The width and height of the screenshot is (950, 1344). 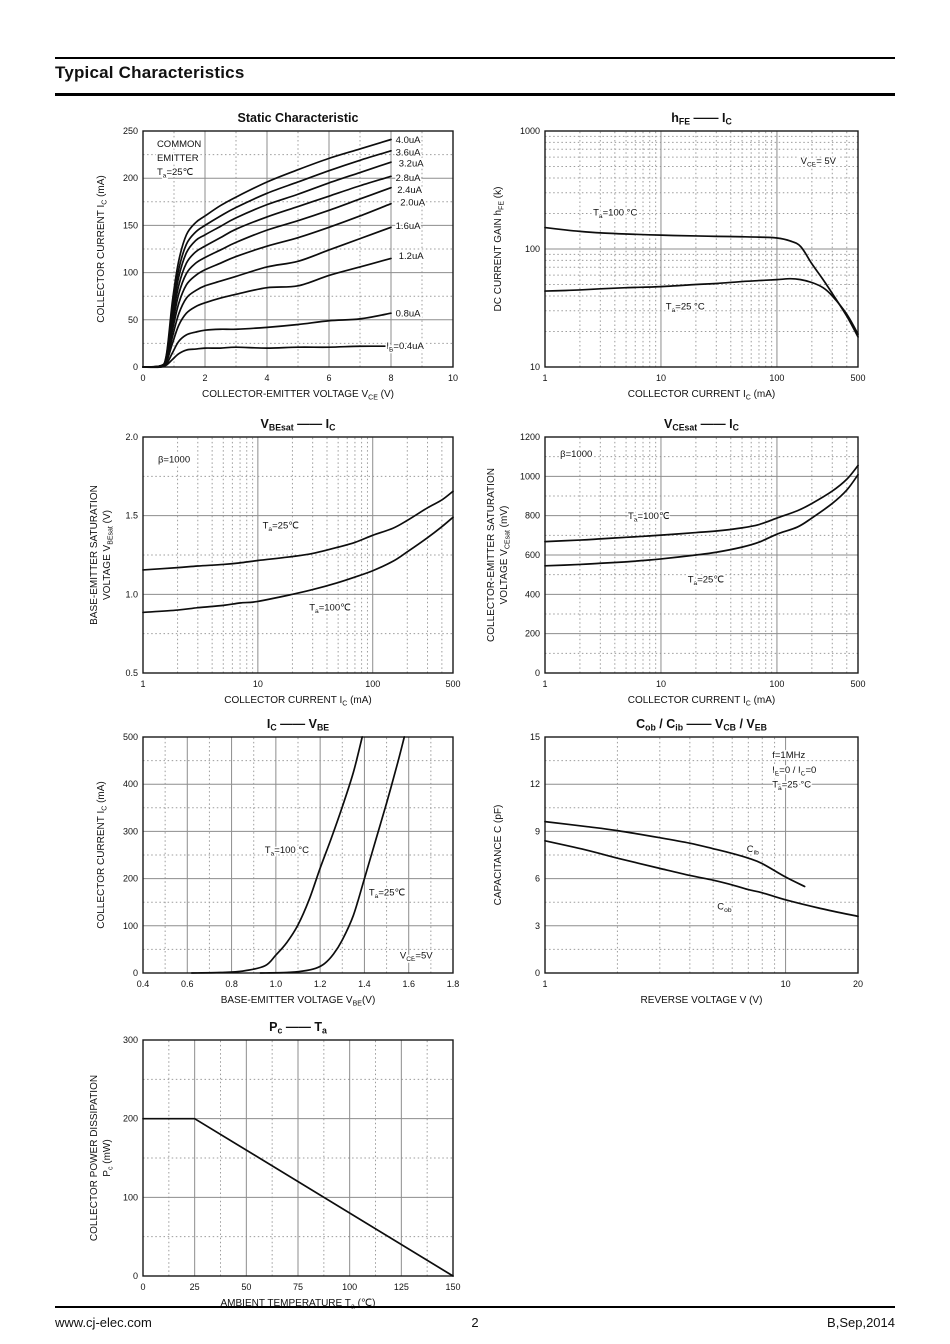 What do you see at coordinates (453, 984) in the screenshot?
I see `svg-text: 1.8` at bounding box center [453, 984].